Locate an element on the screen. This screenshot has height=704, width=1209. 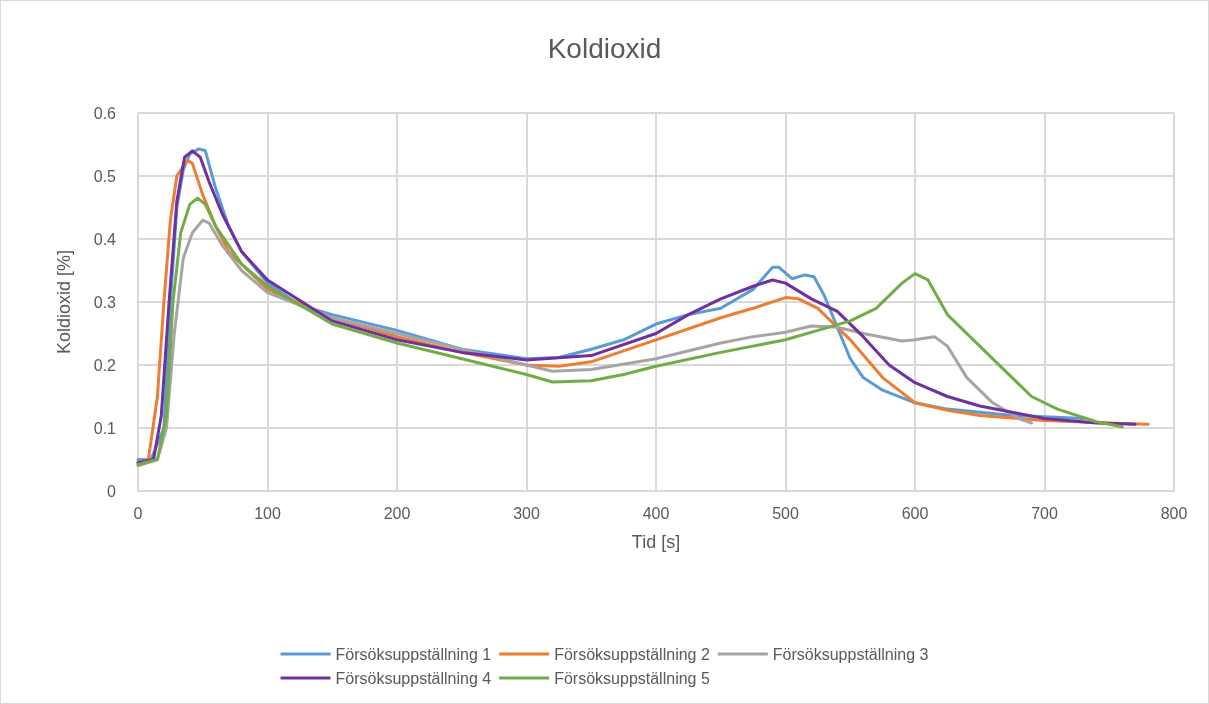
y-tick-label: 0.1 is located at coordinates (105, 428).